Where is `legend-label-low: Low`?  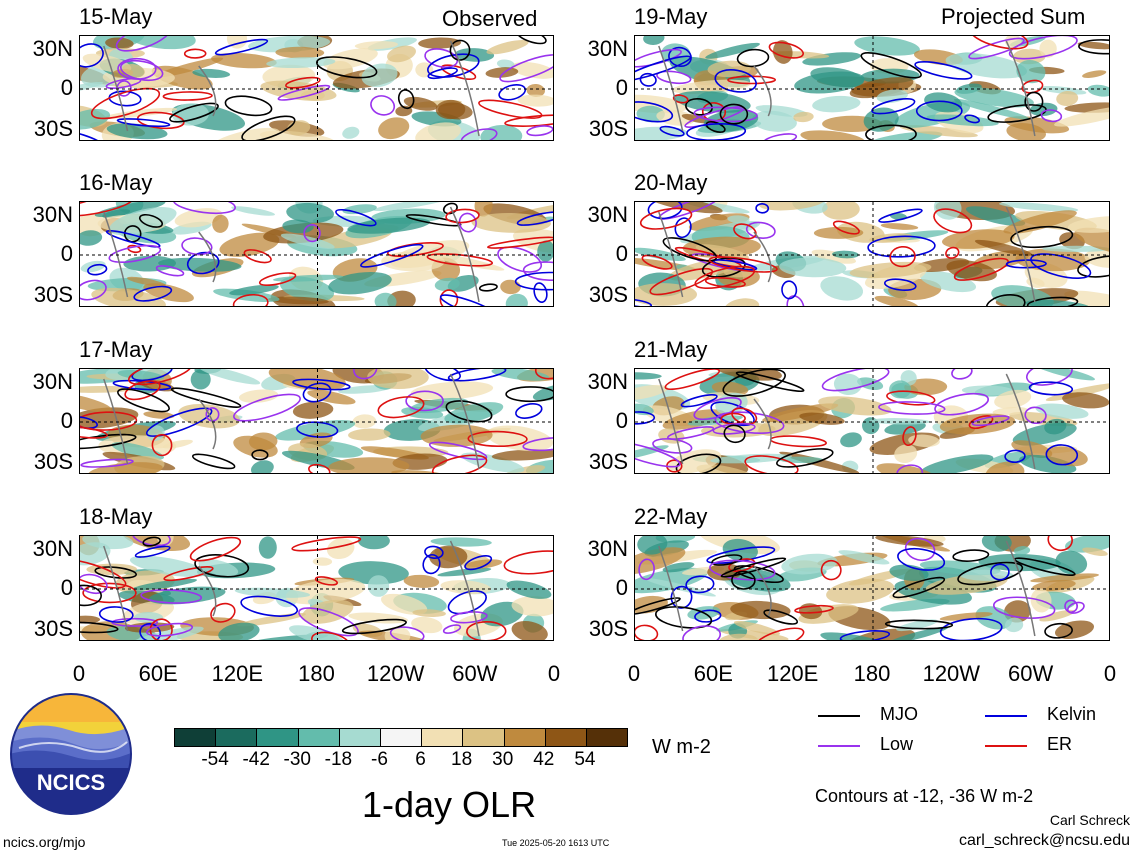 legend-label-low: Low is located at coordinates (897, 744).